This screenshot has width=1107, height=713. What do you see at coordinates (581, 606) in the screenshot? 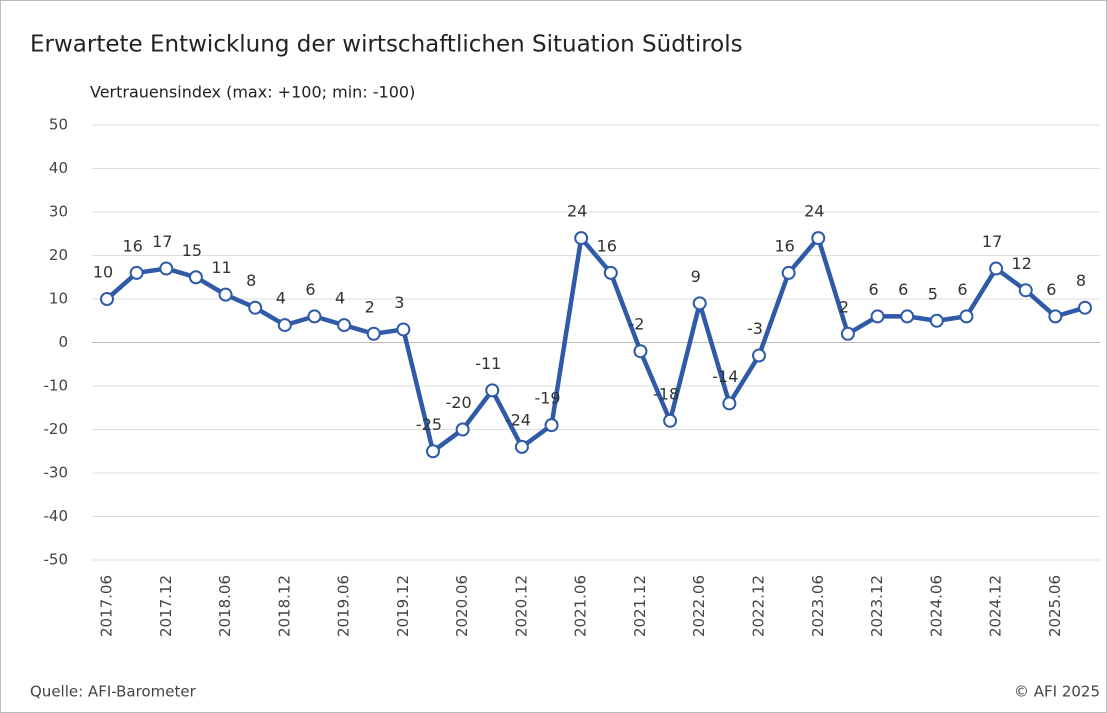
I see `x-tick-label: 2021.06` at bounding box center [581, 606].